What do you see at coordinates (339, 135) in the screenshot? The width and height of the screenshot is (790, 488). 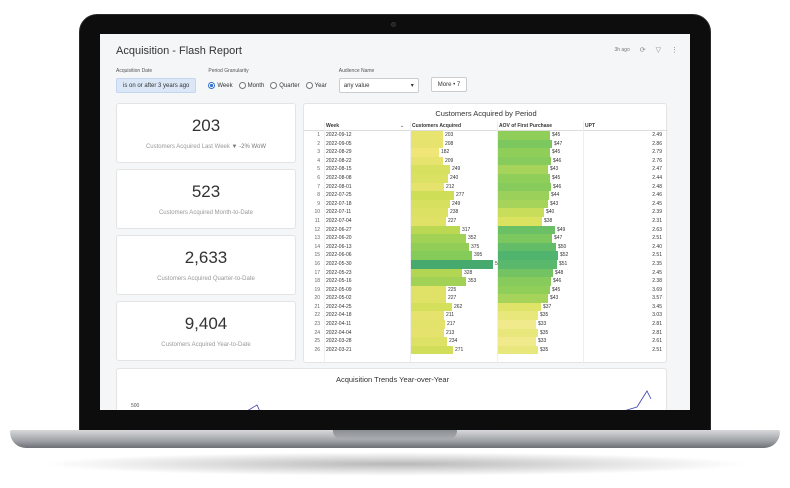 I see `cell-week: 2022-09-12` at bounding box center [339, 135].